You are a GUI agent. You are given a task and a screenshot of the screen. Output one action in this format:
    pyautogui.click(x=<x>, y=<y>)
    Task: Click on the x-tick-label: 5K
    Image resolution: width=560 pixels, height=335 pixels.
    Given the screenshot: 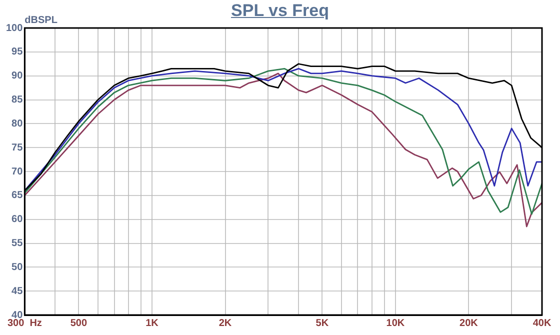 What is the action you would take?
    pyautogui.click(x=323, y=323)
    